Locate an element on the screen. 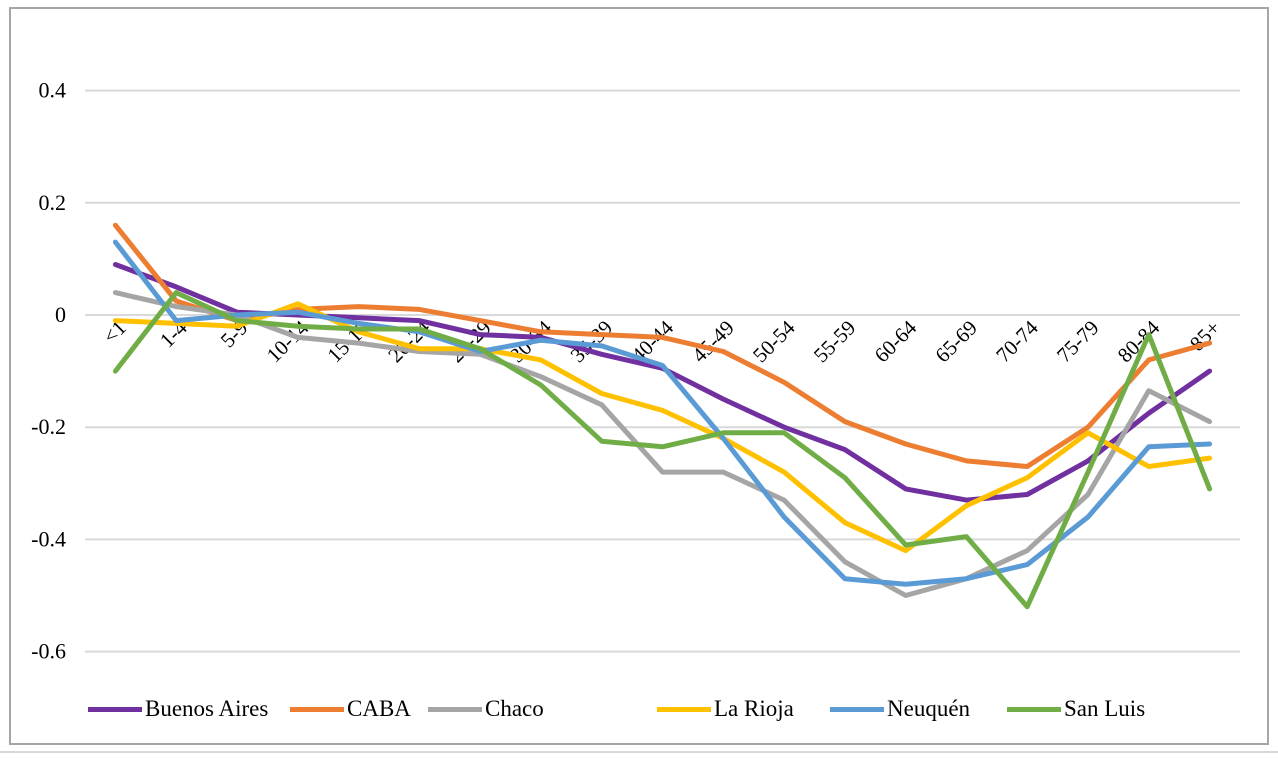  legend-label: Chaco is located at coordinates (514, 708).